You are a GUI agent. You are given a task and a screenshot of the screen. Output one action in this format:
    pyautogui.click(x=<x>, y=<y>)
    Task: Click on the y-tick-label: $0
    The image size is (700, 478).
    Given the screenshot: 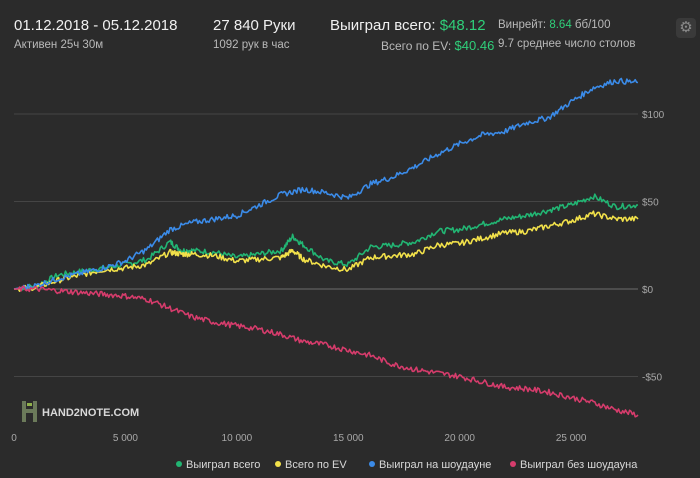 What is the action you would take?
    pyautogui.click(x=648, y=290)
    